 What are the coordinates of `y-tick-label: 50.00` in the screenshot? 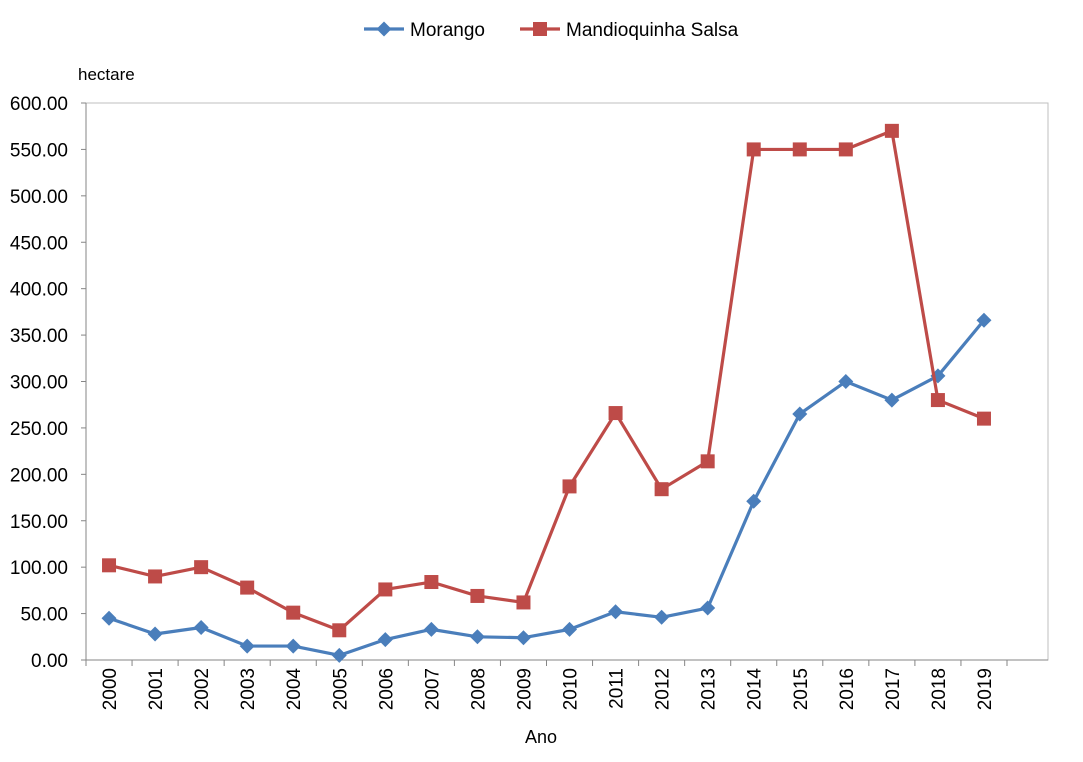 It's located at (44, 615).